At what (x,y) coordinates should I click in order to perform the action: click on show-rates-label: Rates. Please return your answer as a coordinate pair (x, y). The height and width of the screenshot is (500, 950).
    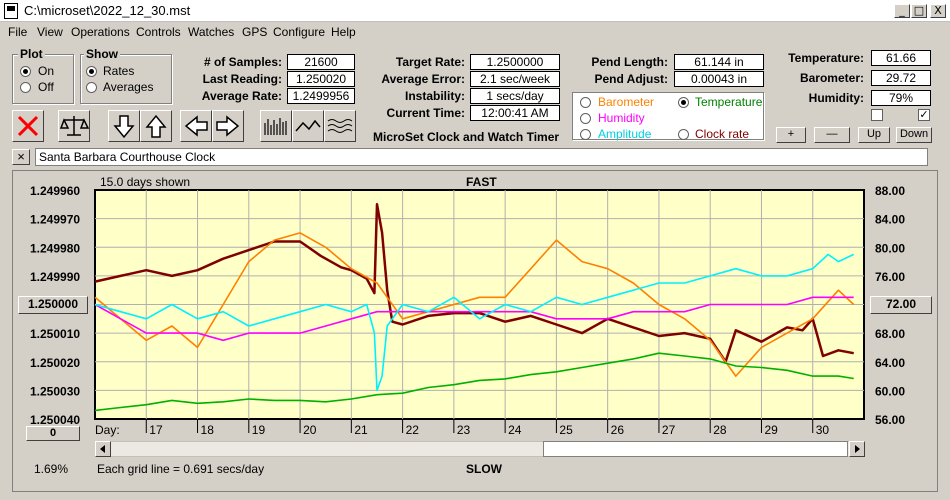
    Looking at the image, I should click on (119, 71).